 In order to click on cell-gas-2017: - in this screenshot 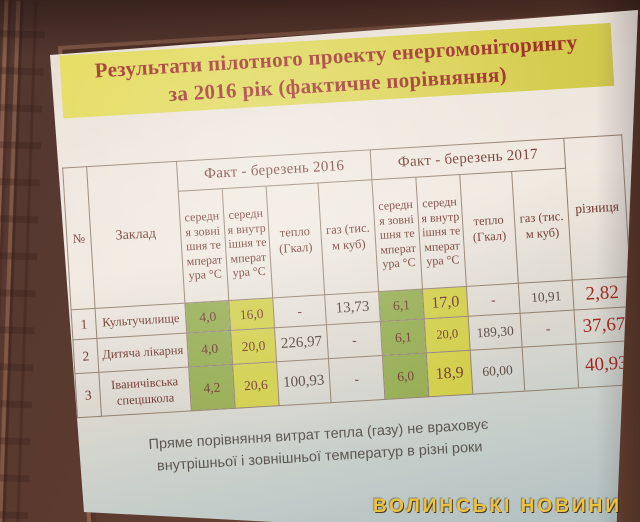, I will do `click(548, 329)`.